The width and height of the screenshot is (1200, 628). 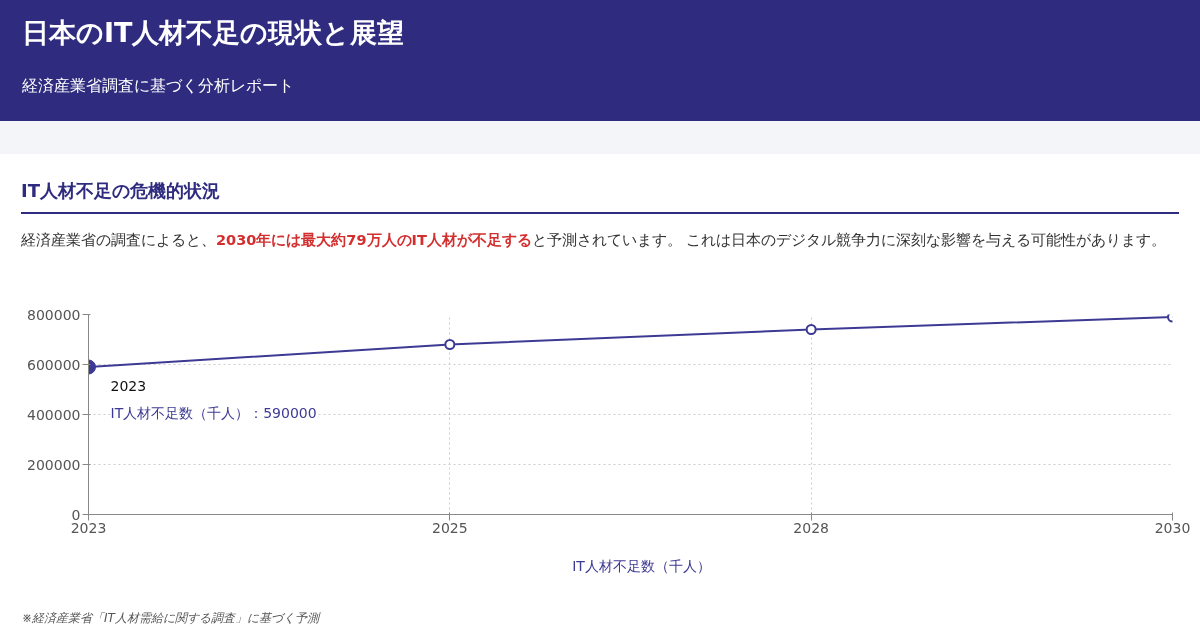 I want to click on y-tick-label: 800000, so click(x=54, y=314).